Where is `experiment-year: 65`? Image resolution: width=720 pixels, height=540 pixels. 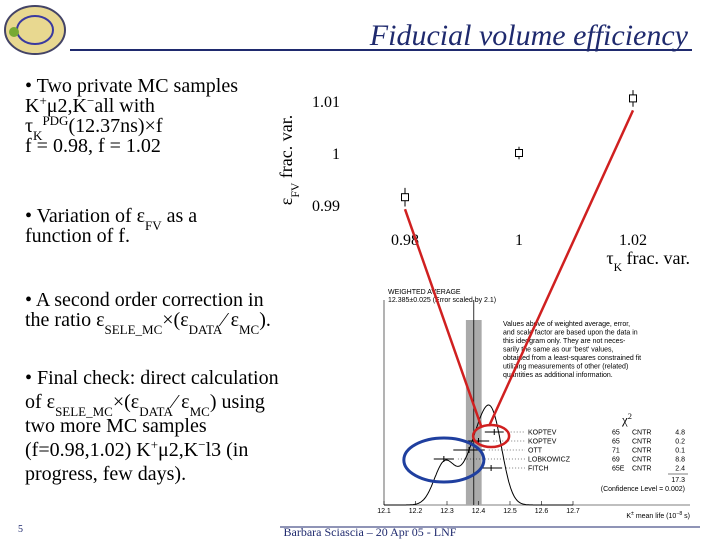
experiment-year: 65 is located at coordinates (616, 433).